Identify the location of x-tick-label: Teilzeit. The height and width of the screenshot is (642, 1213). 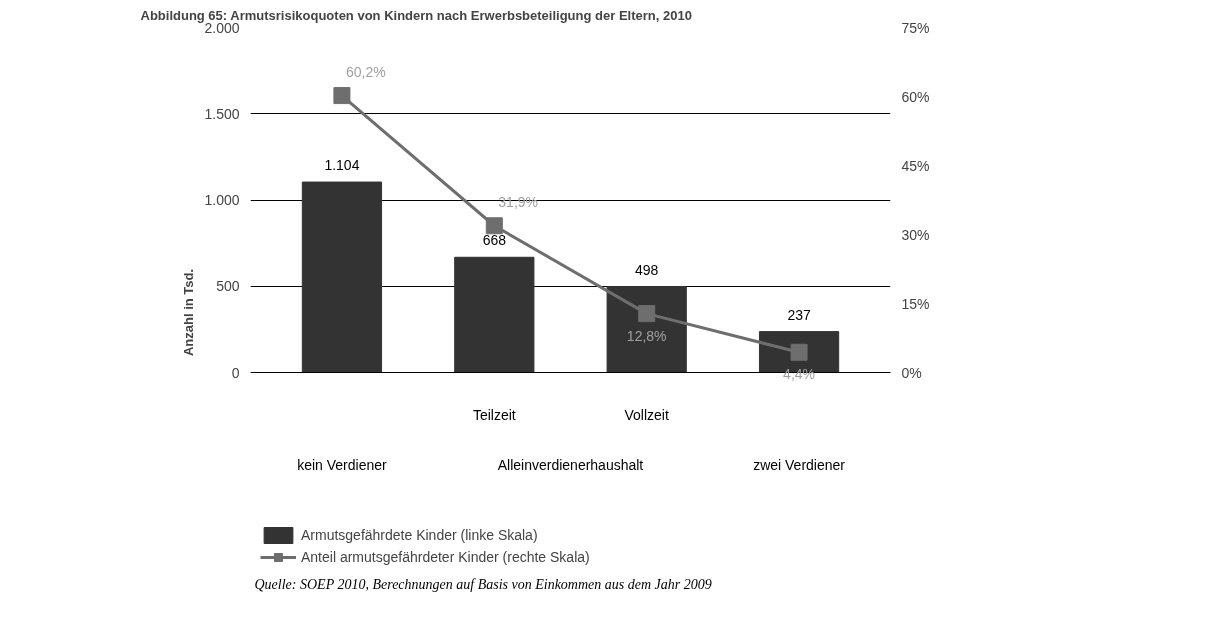
(494, 414).